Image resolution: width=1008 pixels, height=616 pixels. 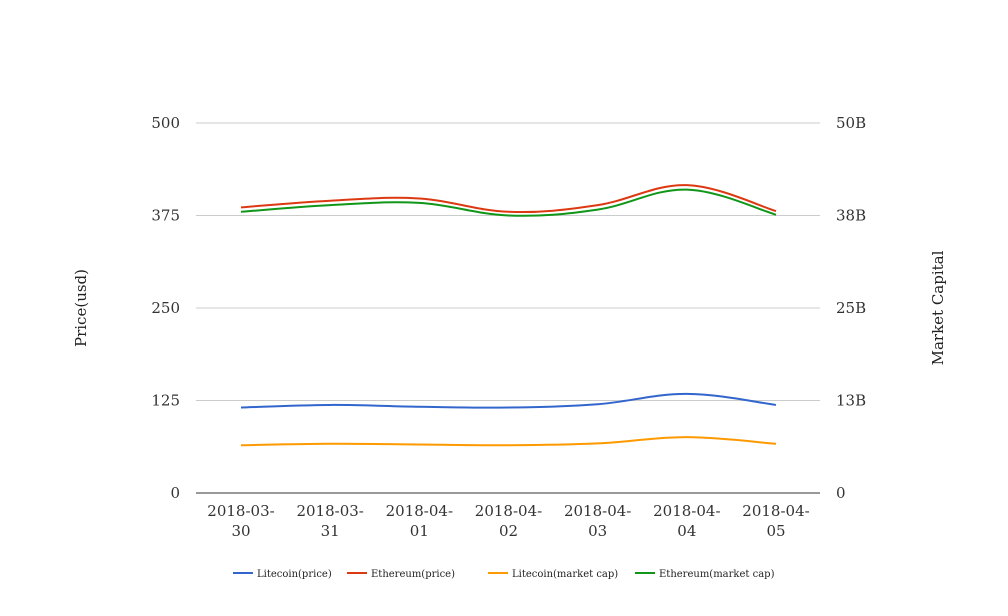 What do you see at coordinates (329, 521) in the screenshot?
I see `x-tick-label: 2018-03-31` at bounding box center [329, 521].